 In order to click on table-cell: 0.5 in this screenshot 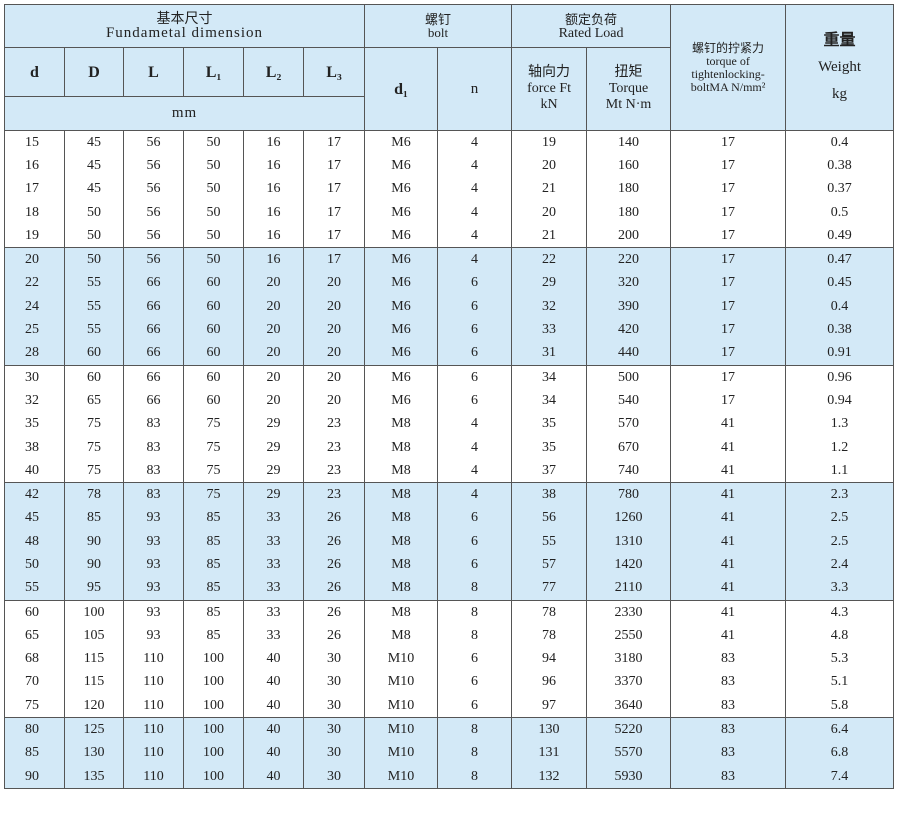, I will do `click(840, 212)`.